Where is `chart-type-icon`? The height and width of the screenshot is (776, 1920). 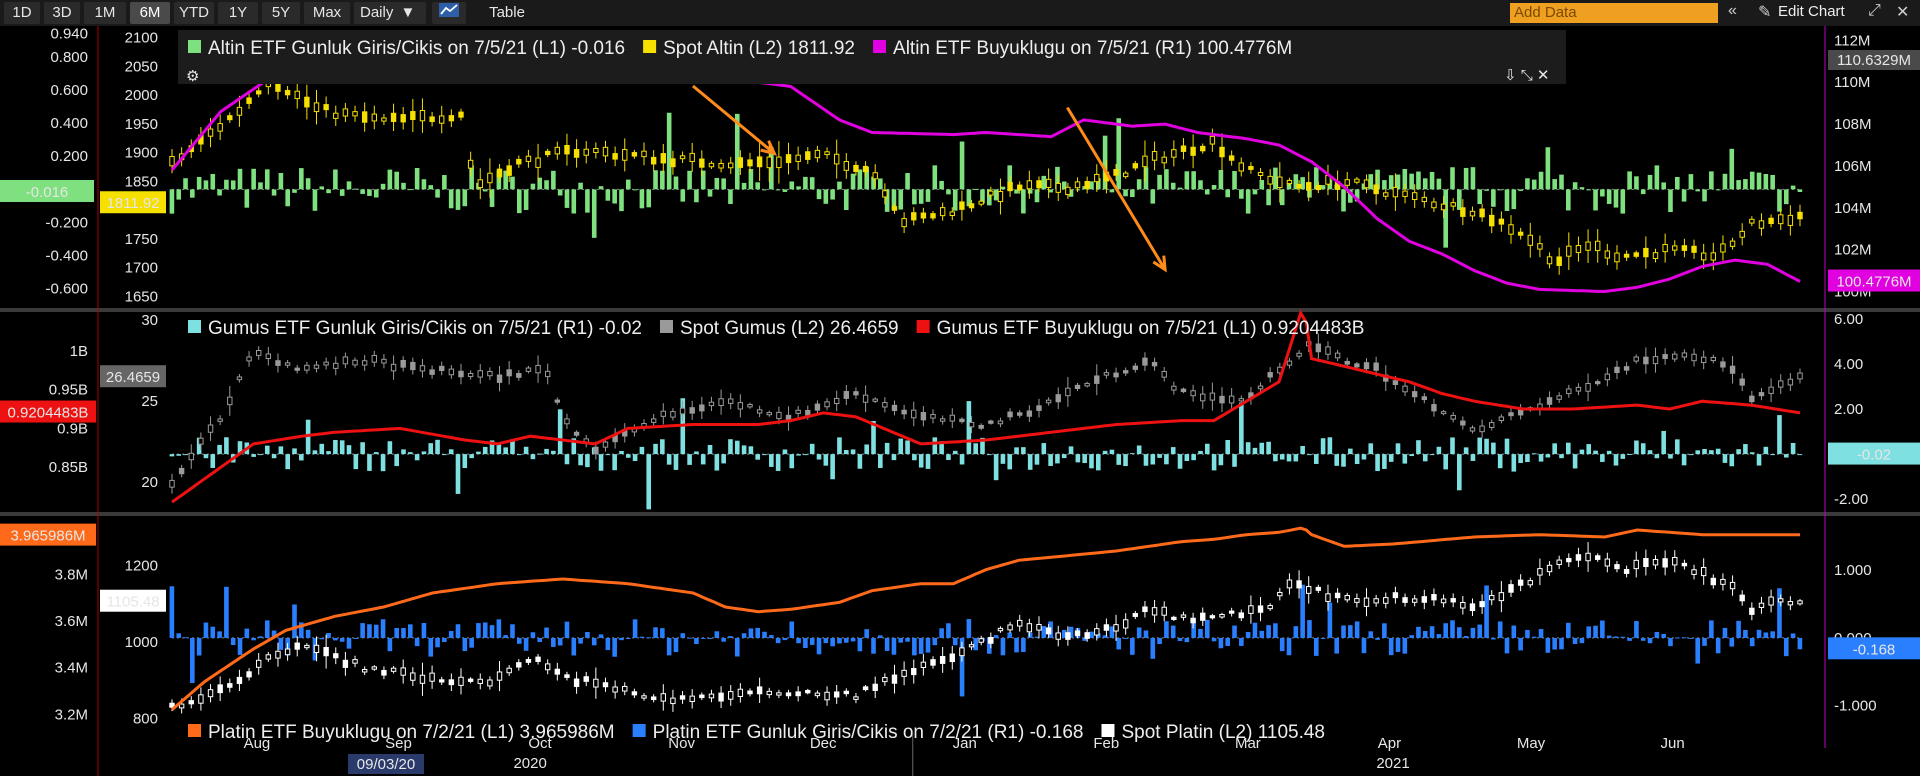
chart-type-icon is located at coordinates (449, 13).